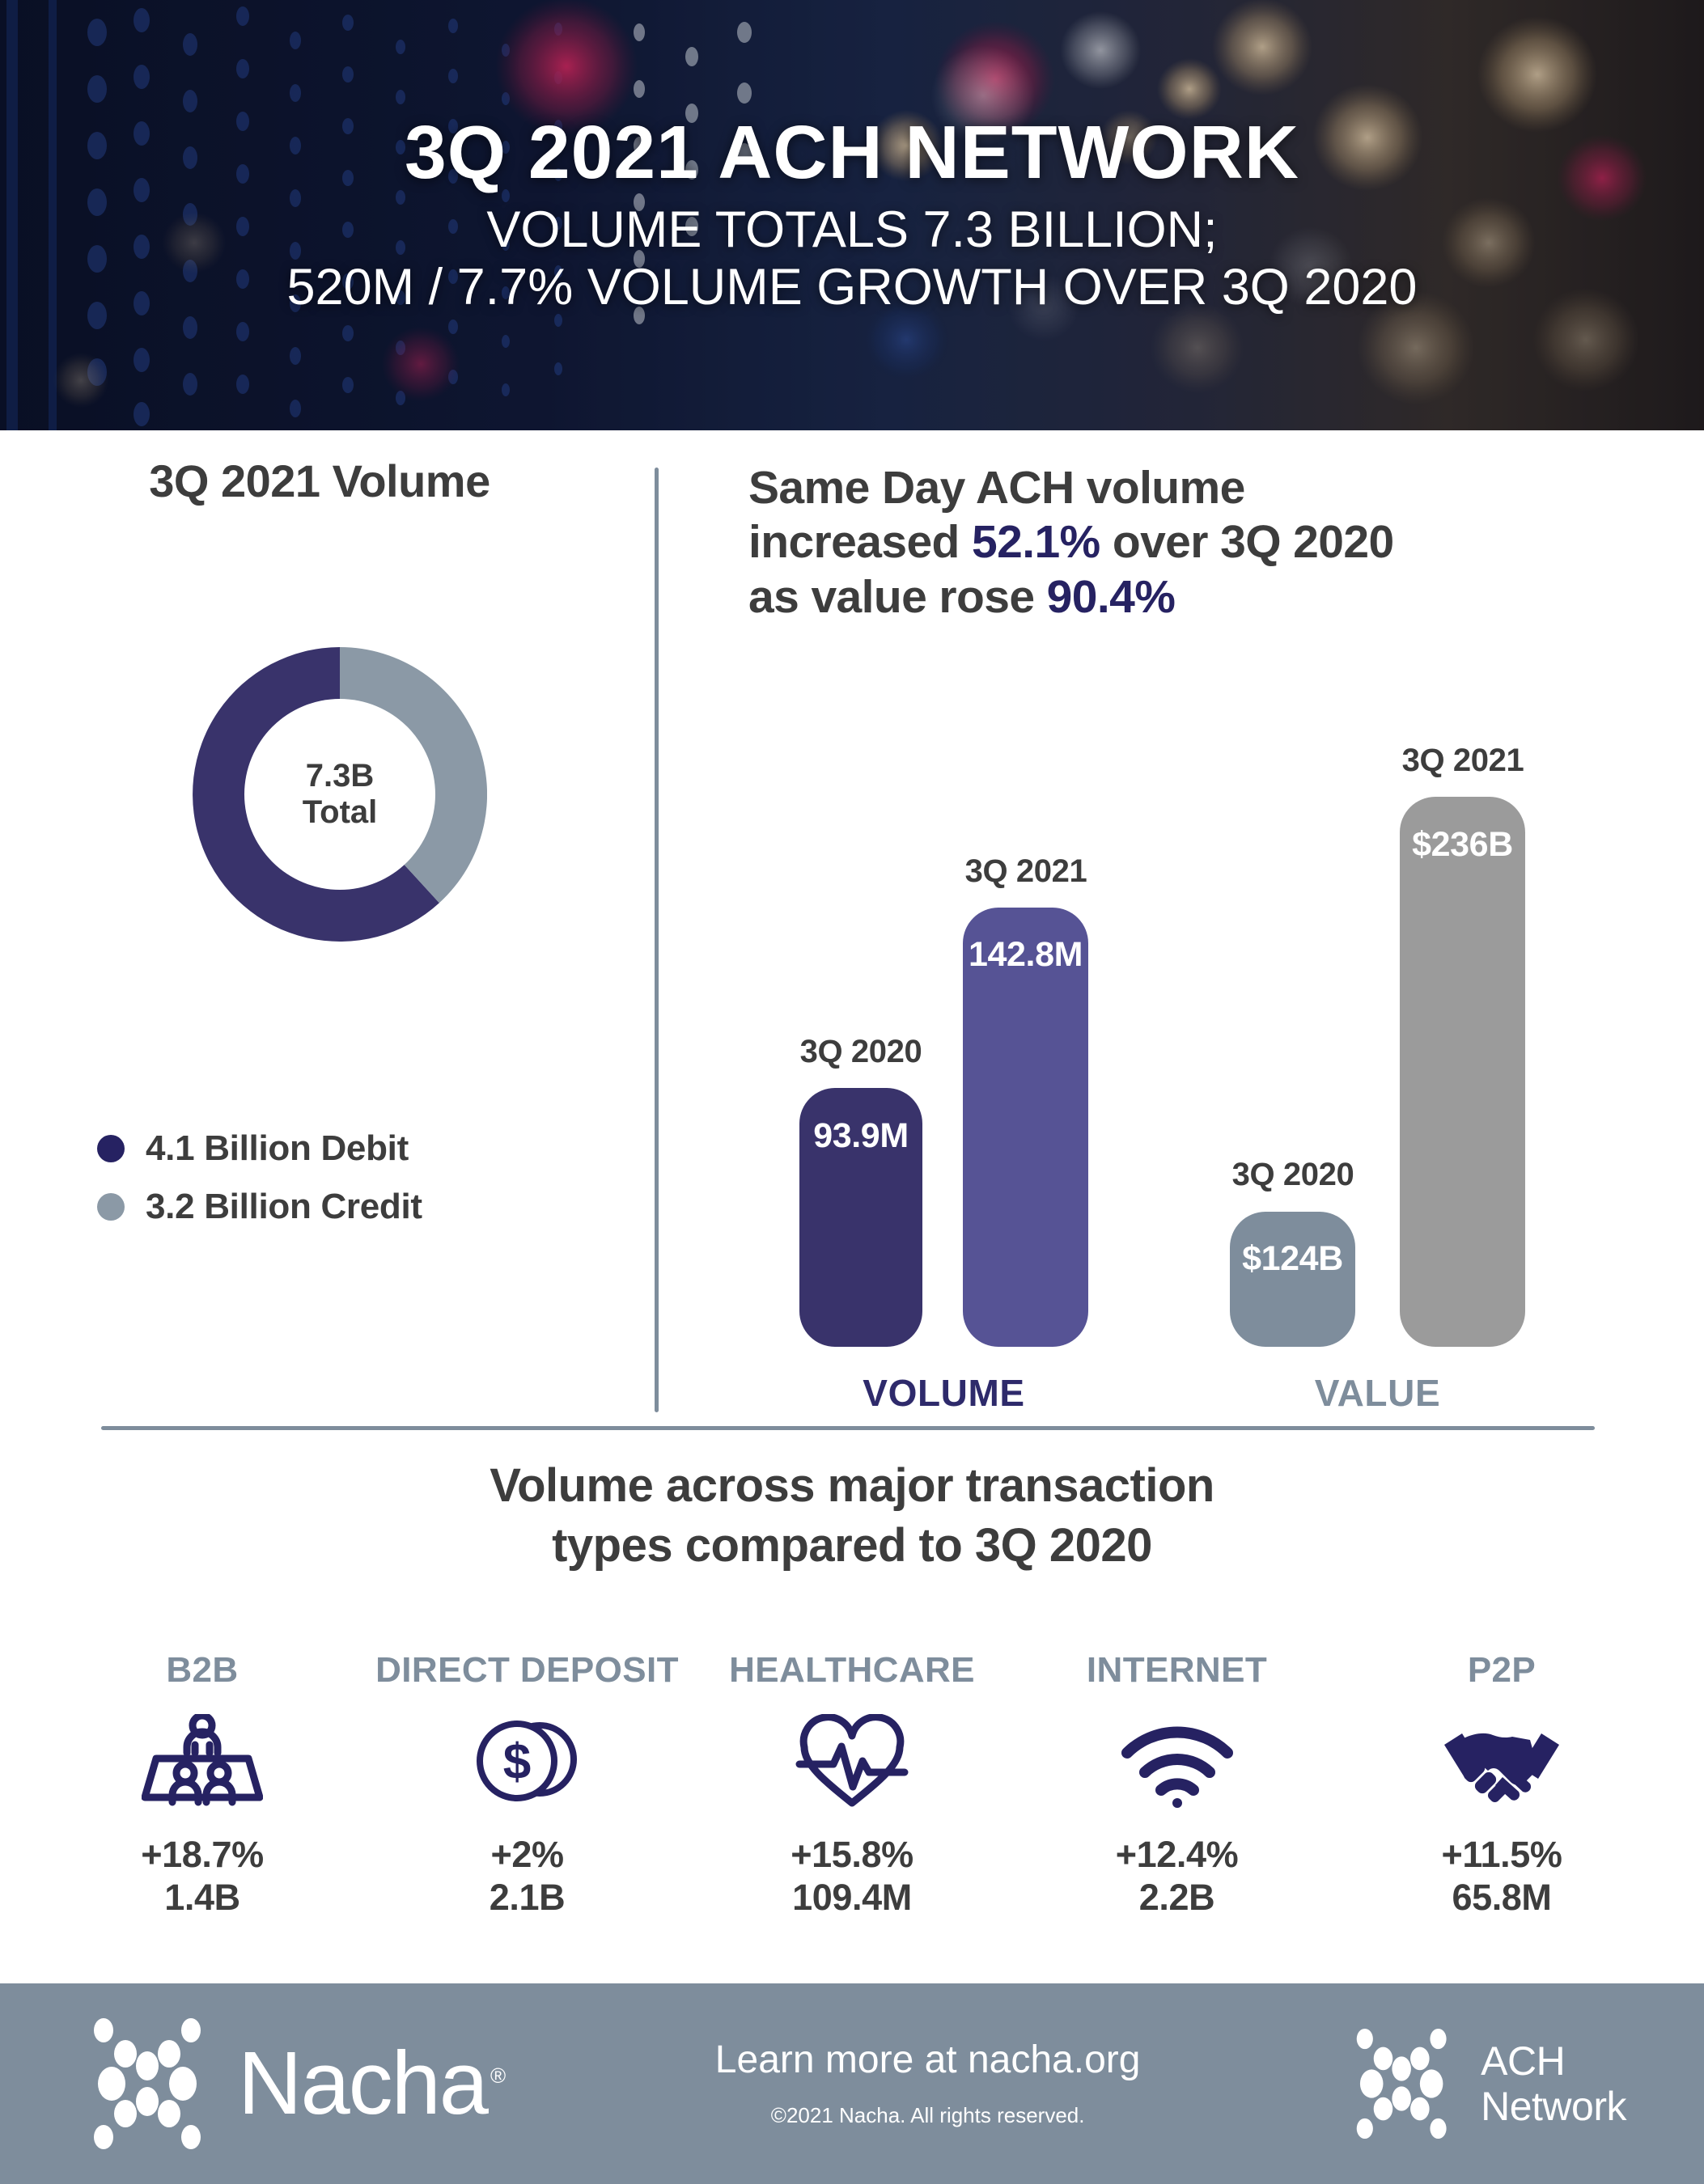 The height and width of the screenshot is (2184, 1704). I want to click on donut-hole, so click(340, 794).